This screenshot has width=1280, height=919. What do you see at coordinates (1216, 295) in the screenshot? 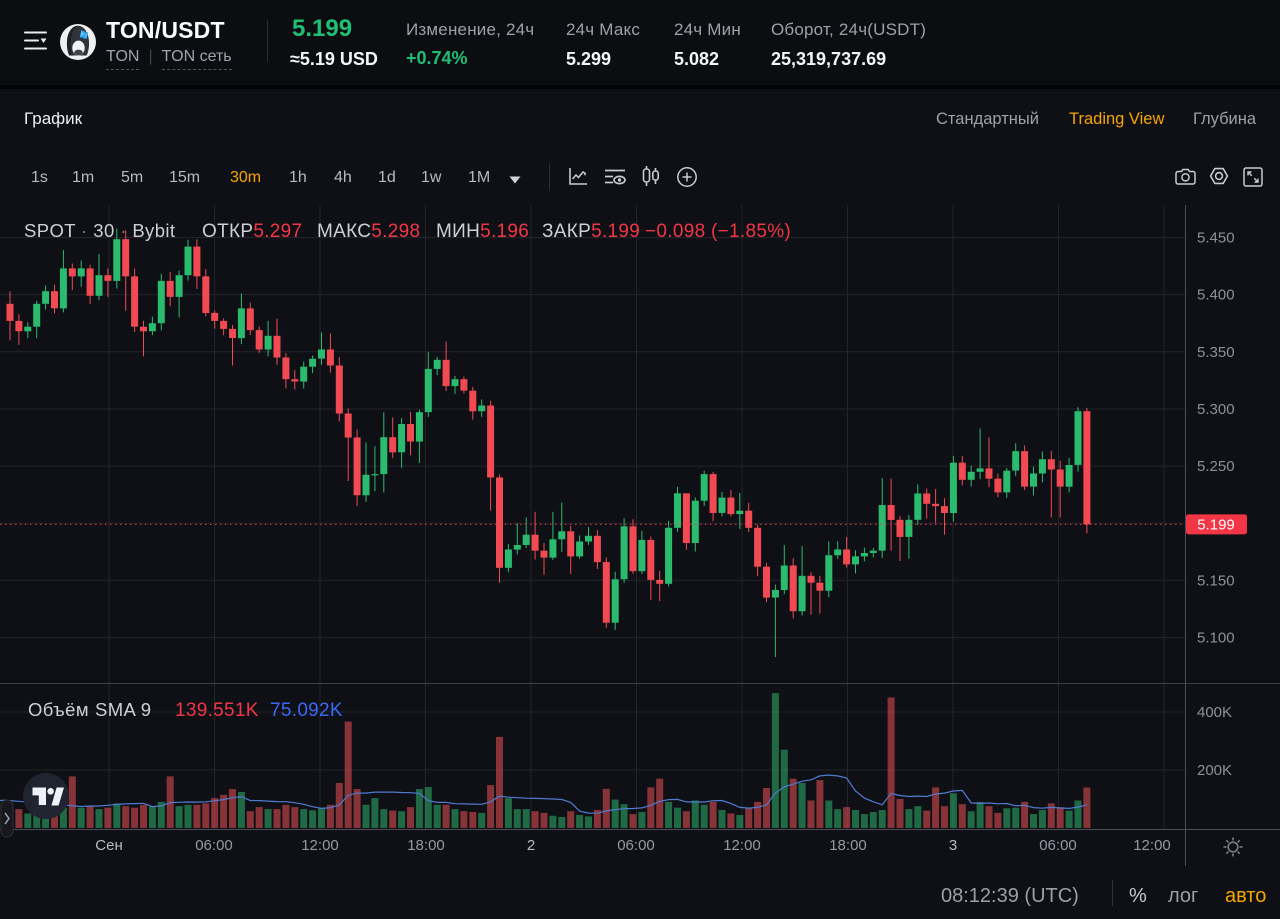
I see `svg-text: 5.400` at bounding box center [1216, 295].